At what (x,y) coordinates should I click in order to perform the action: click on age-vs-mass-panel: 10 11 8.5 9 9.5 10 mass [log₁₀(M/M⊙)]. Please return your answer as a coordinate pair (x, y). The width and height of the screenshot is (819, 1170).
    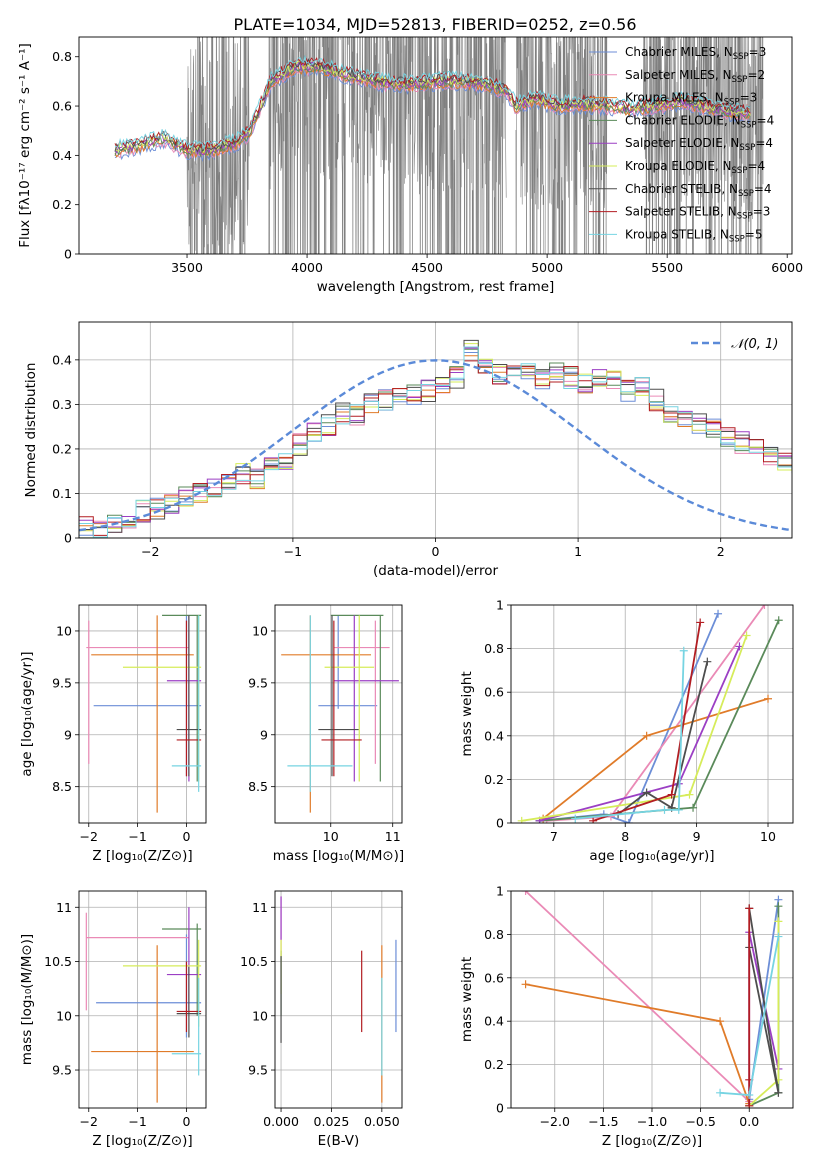
    Looking at the image, I should click on (326, 734).